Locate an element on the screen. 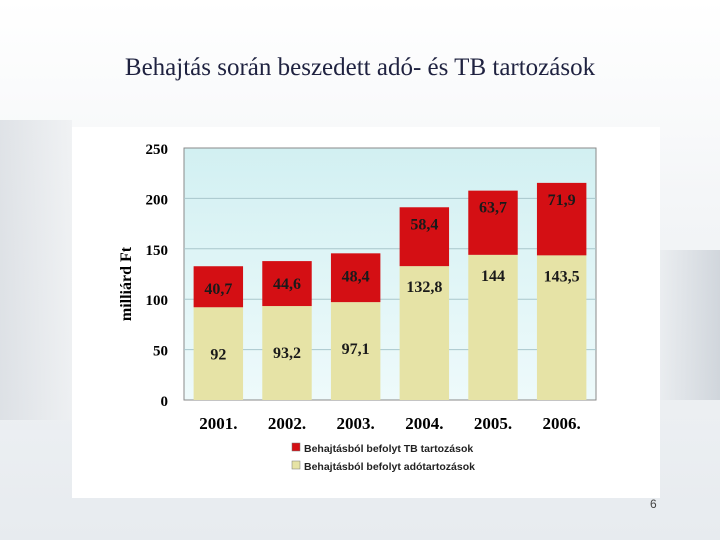 This screenshot has width=720, height=540. data-label-ado: 144 is located at coordinates (493, 276).